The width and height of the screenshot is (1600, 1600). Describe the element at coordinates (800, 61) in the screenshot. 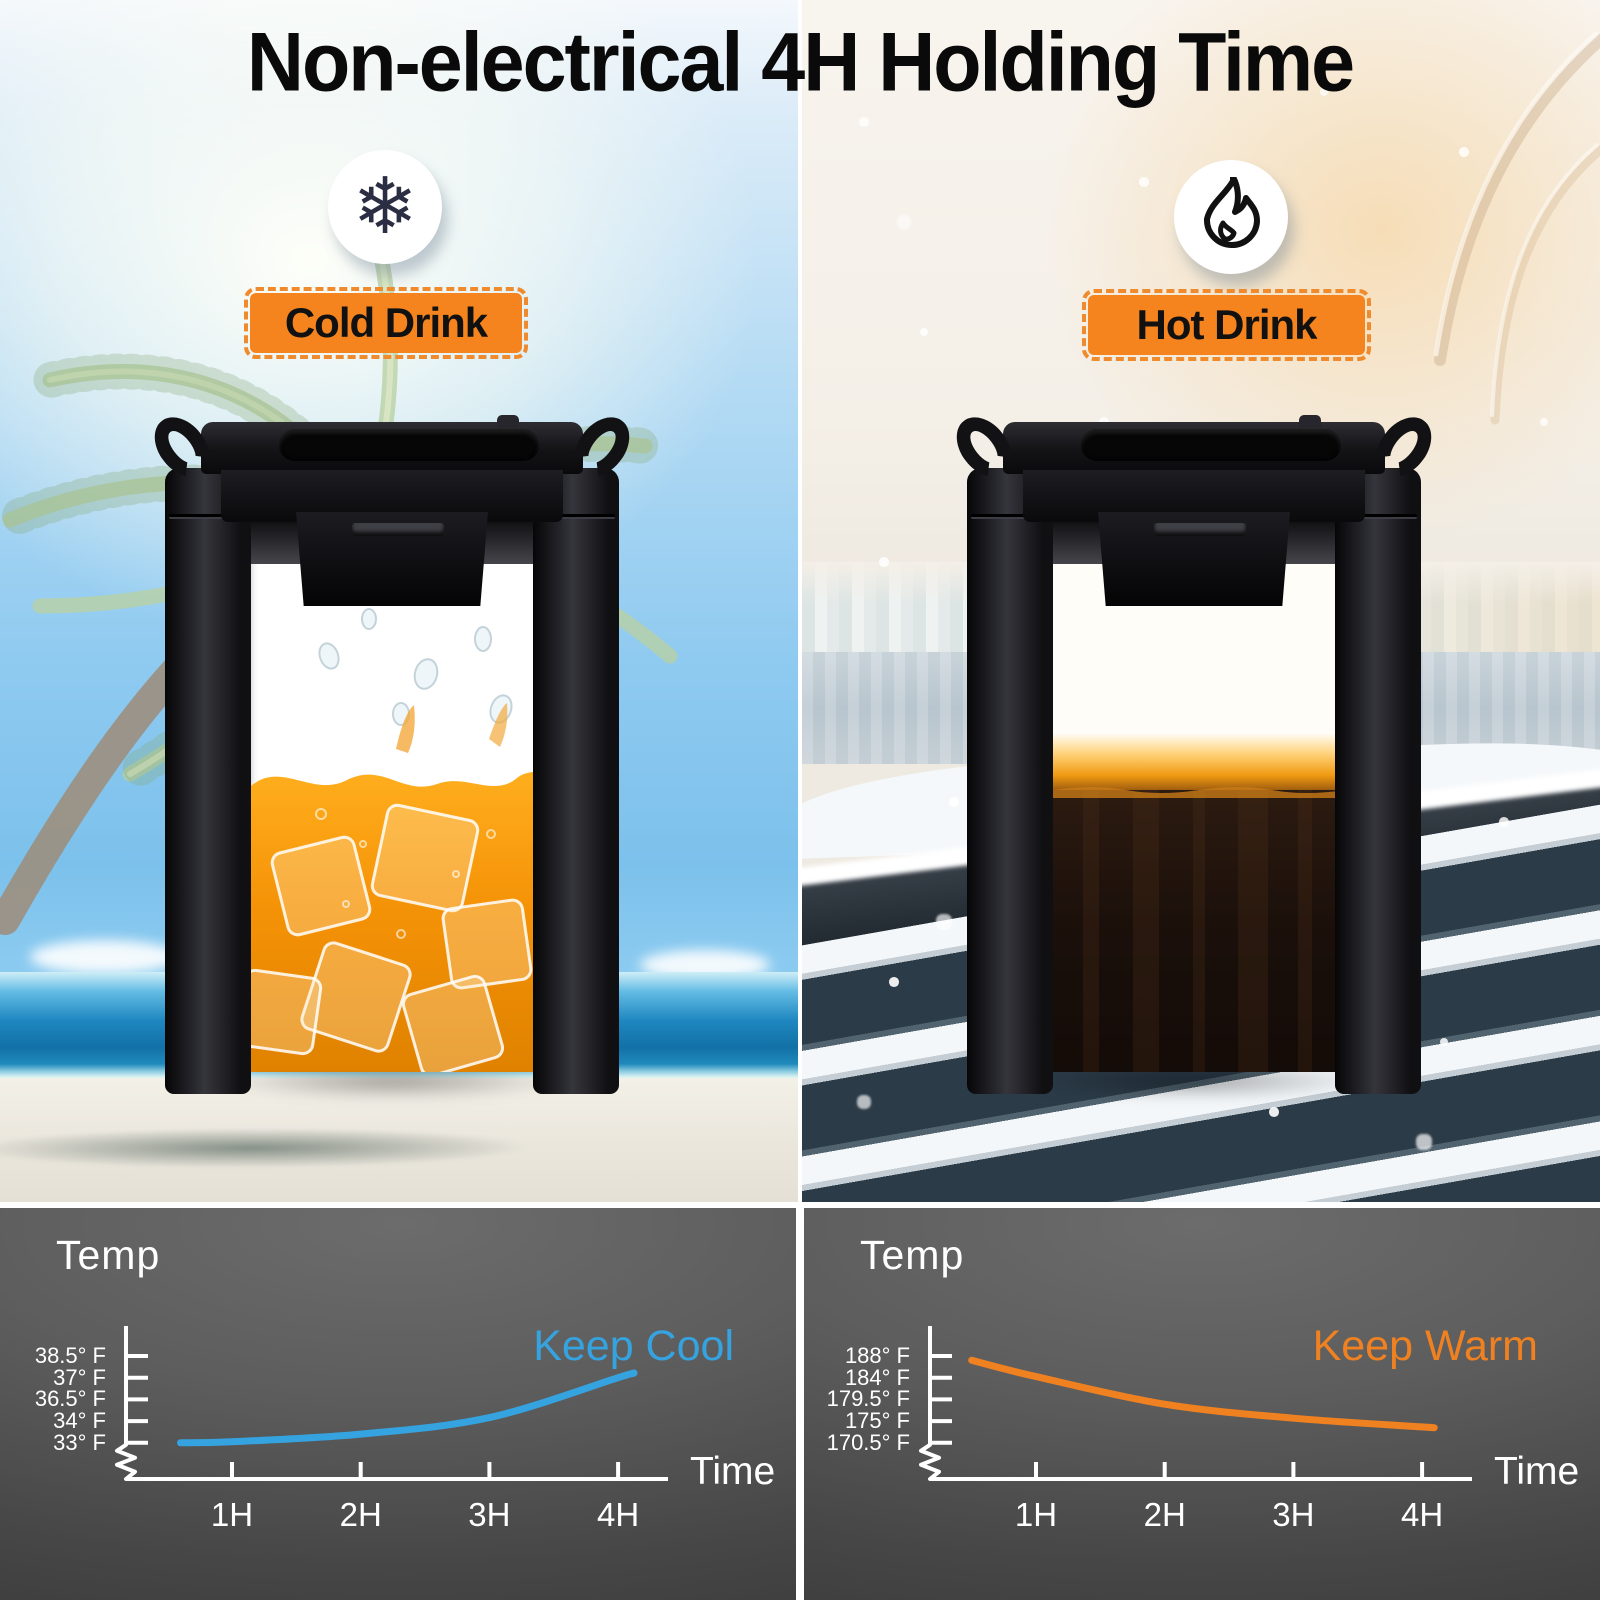

I see `page-title: Non-electrical 4H Holding Time` at that location.